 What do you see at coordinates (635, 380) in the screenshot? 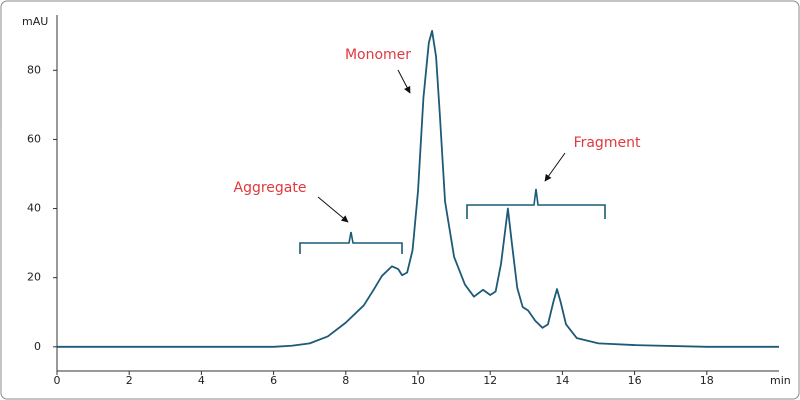
I see `x-tick-label: 16` at bounding box center [635, 380].